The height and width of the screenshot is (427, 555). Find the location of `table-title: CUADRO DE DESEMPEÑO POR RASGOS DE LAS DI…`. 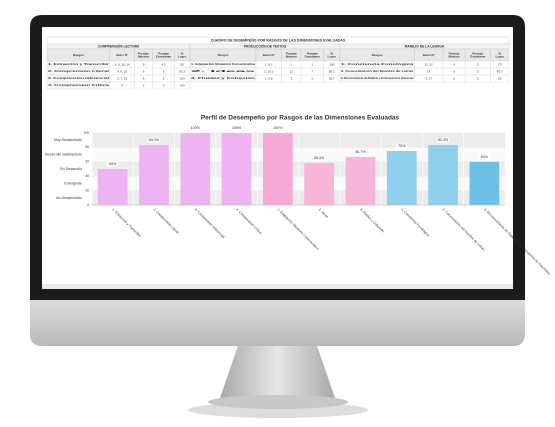

table-title: CUADRO DE DESEMPEÑO POR RASGOS DE LAS DI… is located at coordinates (278, 39).